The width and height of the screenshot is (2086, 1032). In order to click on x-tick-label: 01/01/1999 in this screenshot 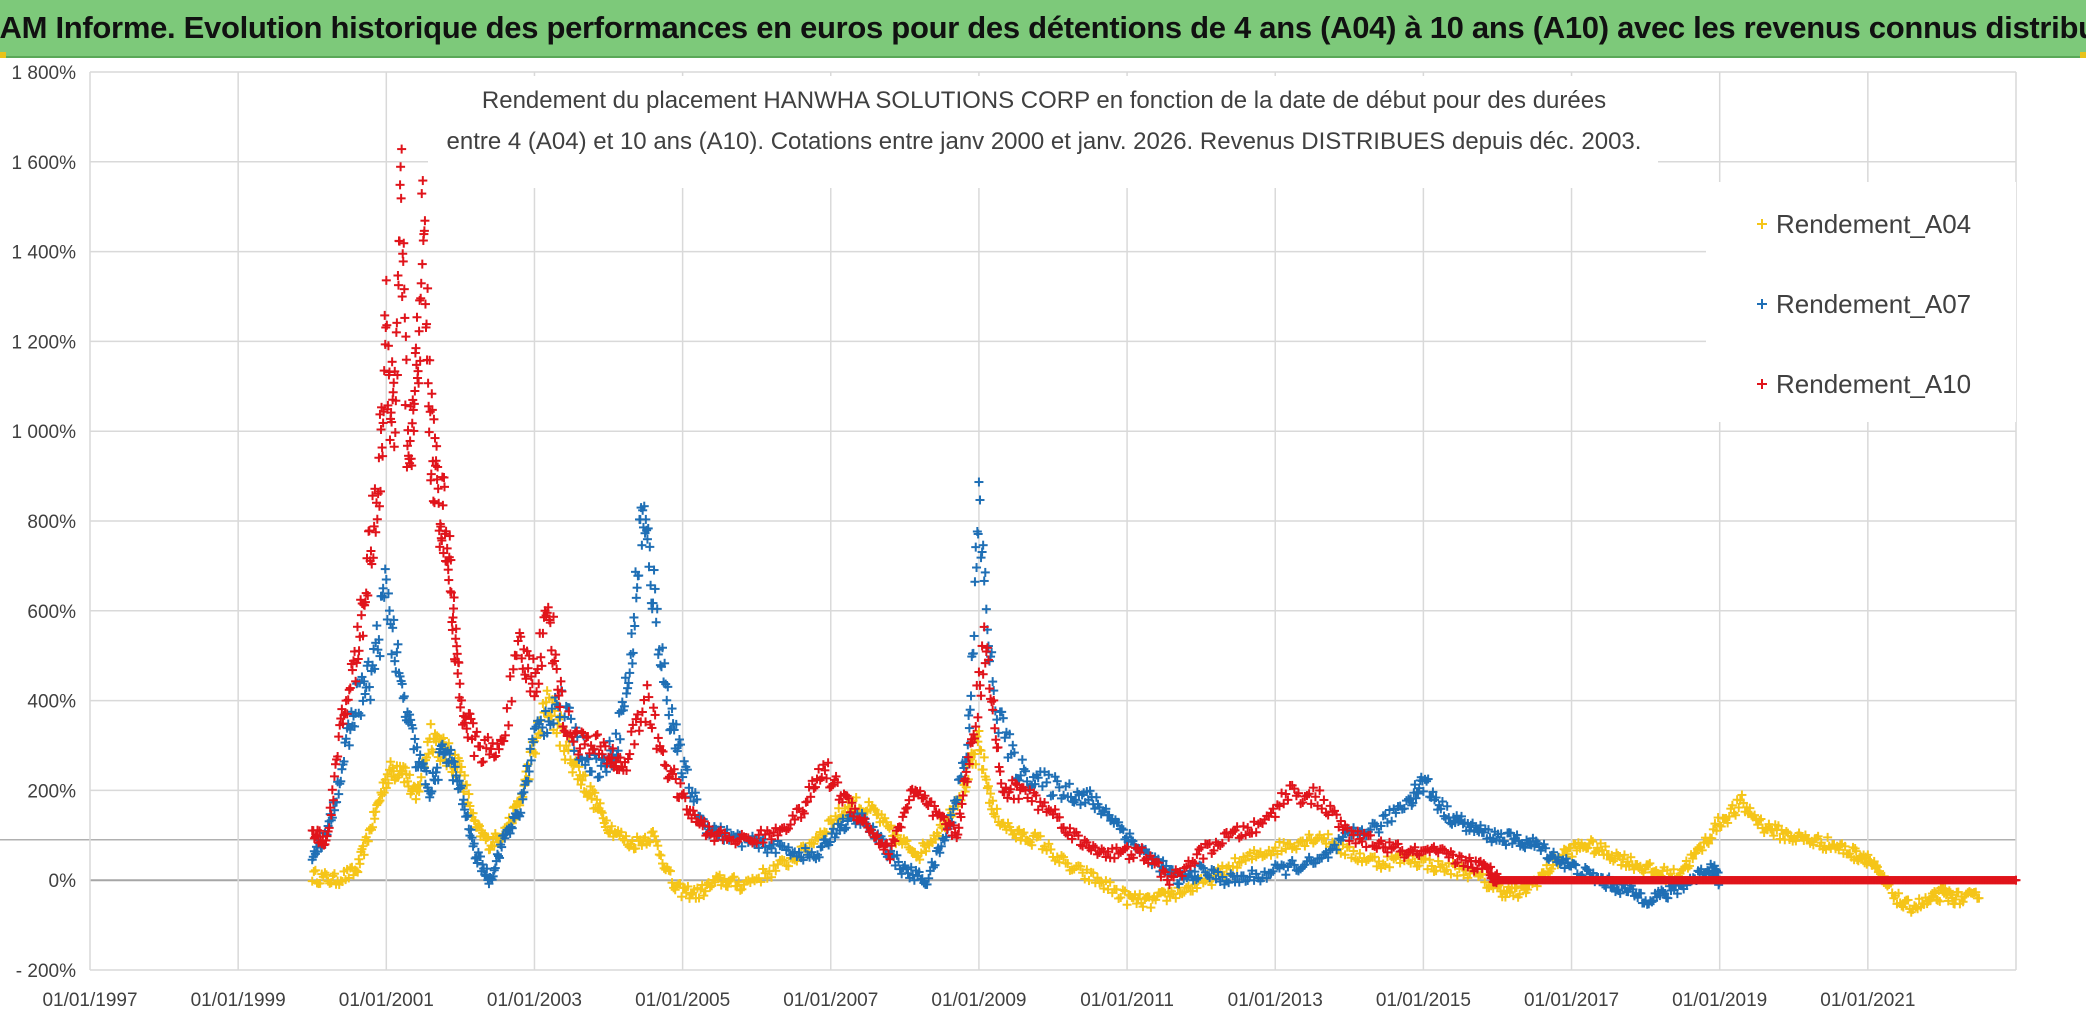, I will do `click(238, 1000)`.